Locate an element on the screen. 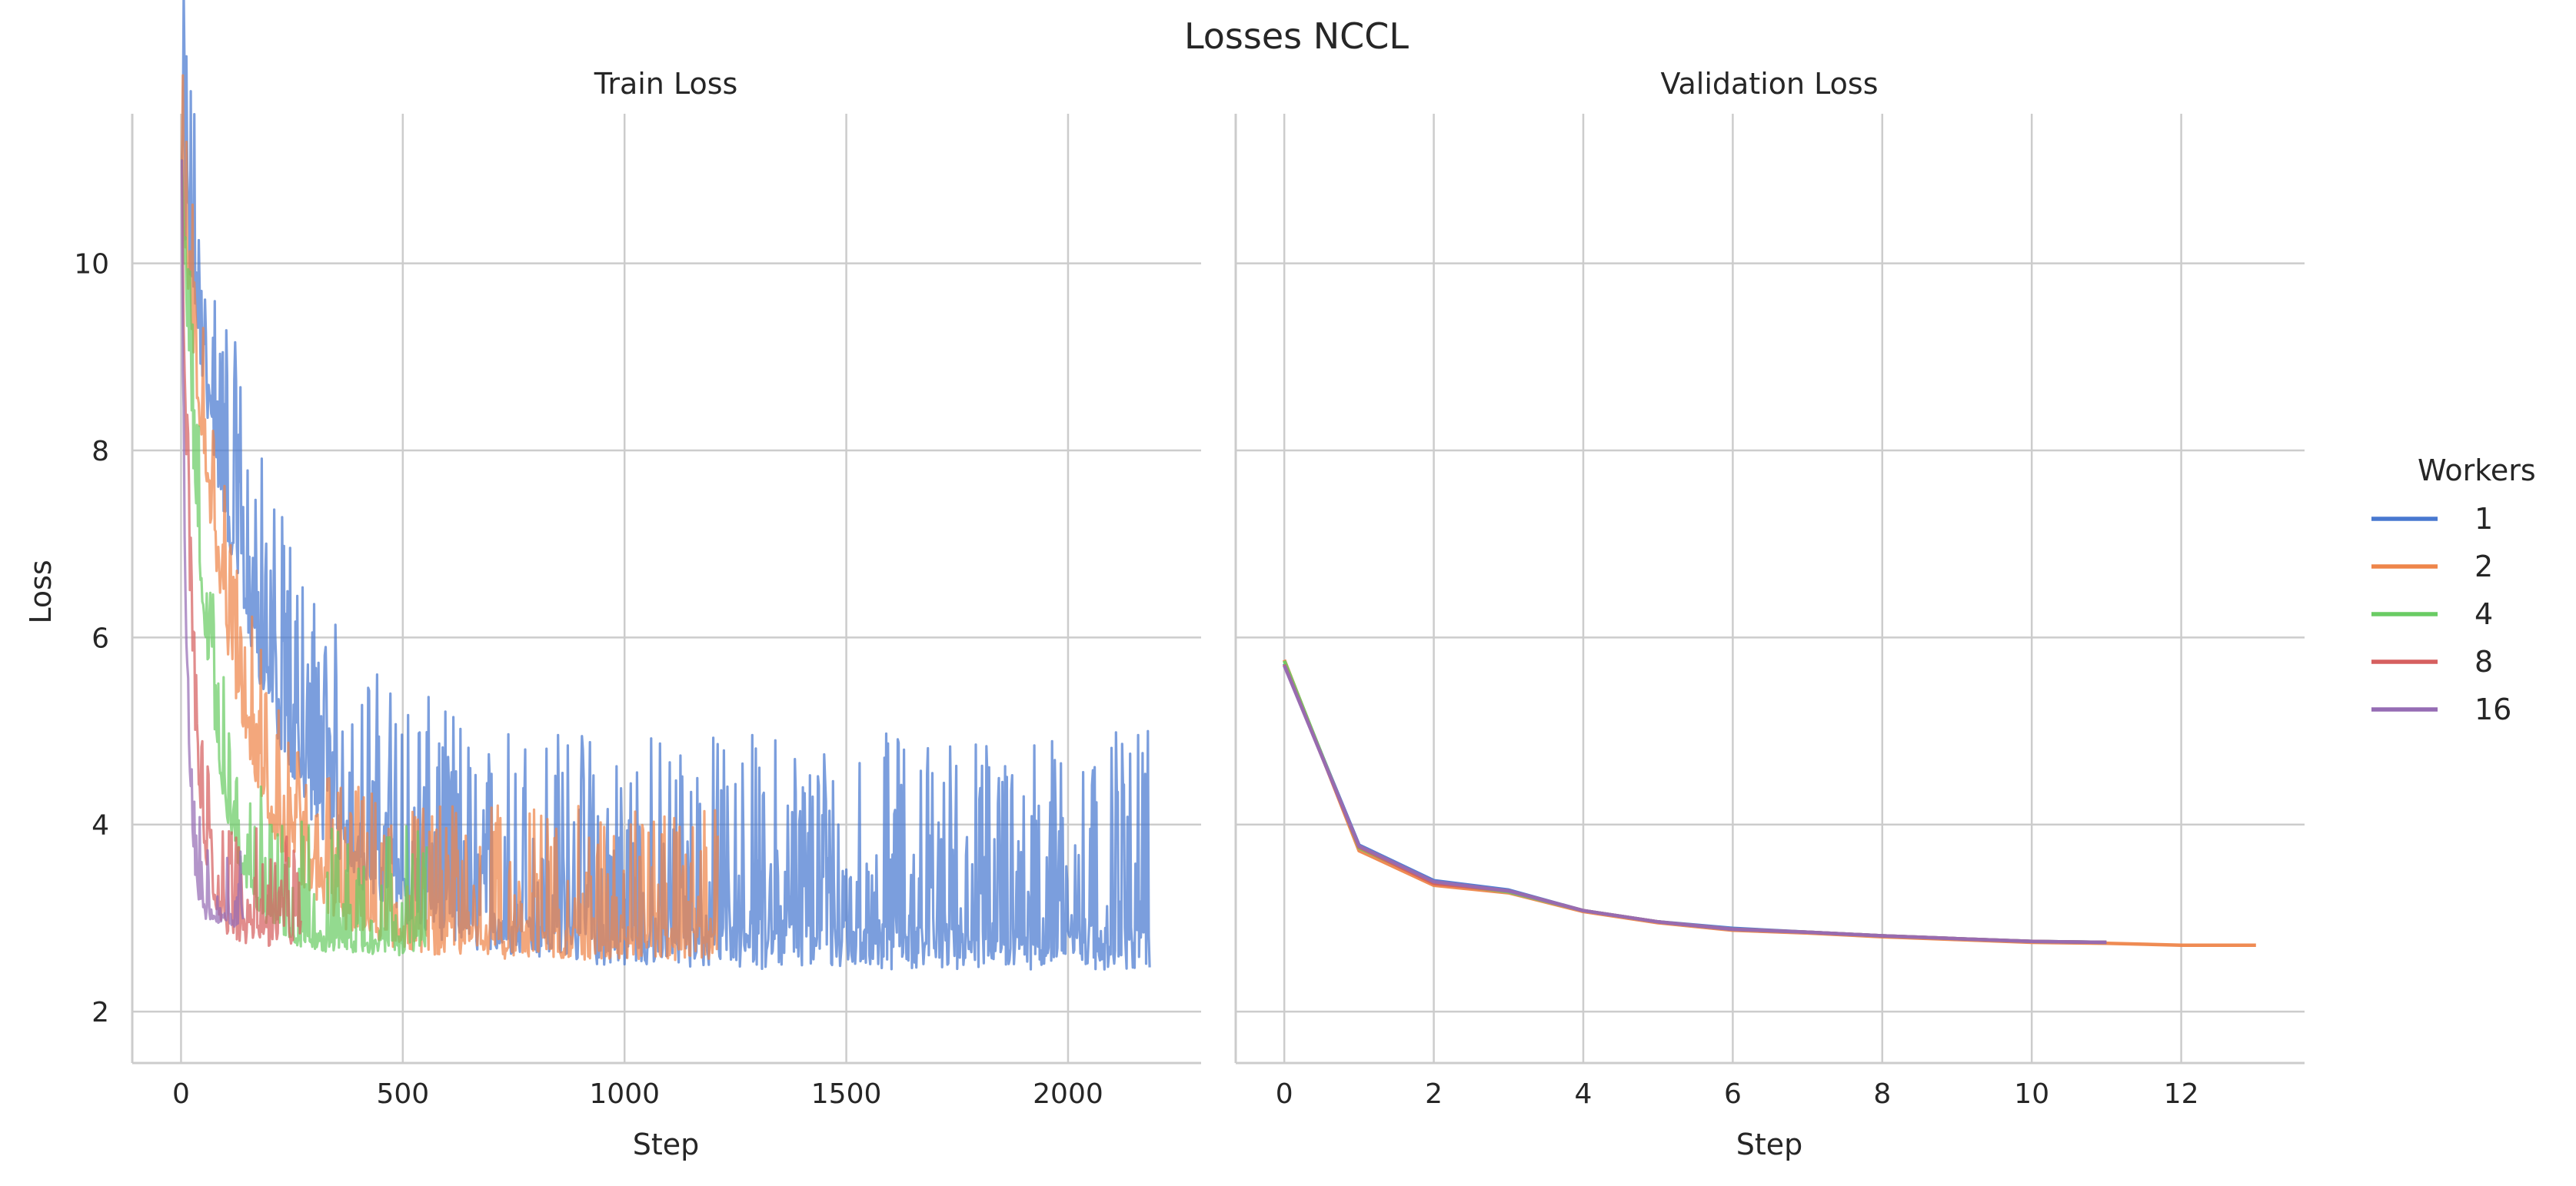  train-x-axis-label: Step is located at coordinates (666, 1144).